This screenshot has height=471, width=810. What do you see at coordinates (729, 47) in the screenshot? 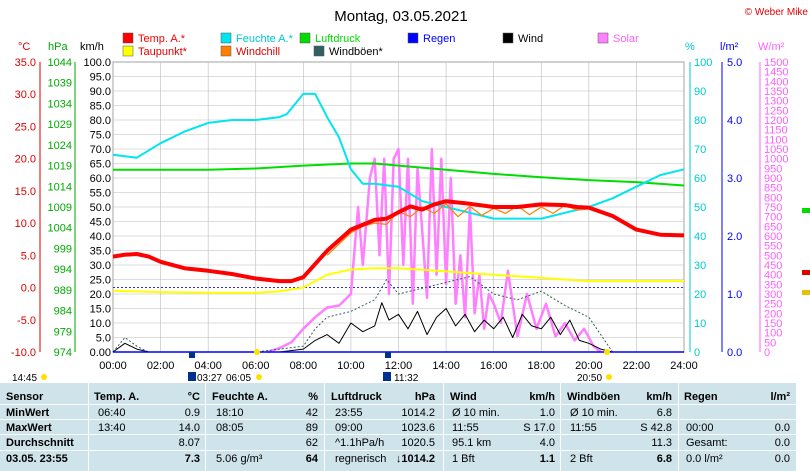
I see `unit-lm2: l/m²` at bounding box center [729, 47].